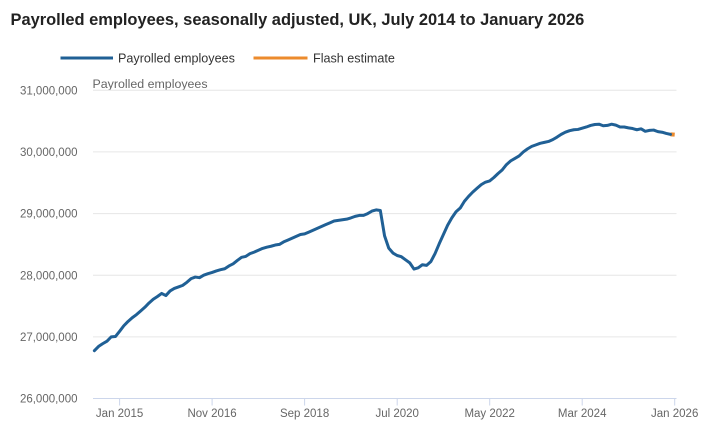 This screenshot has height=435, width=714. Describe the element at coordinates (49, 400) in the screenshot. I see `svg-text: 26,000,000` at that location.